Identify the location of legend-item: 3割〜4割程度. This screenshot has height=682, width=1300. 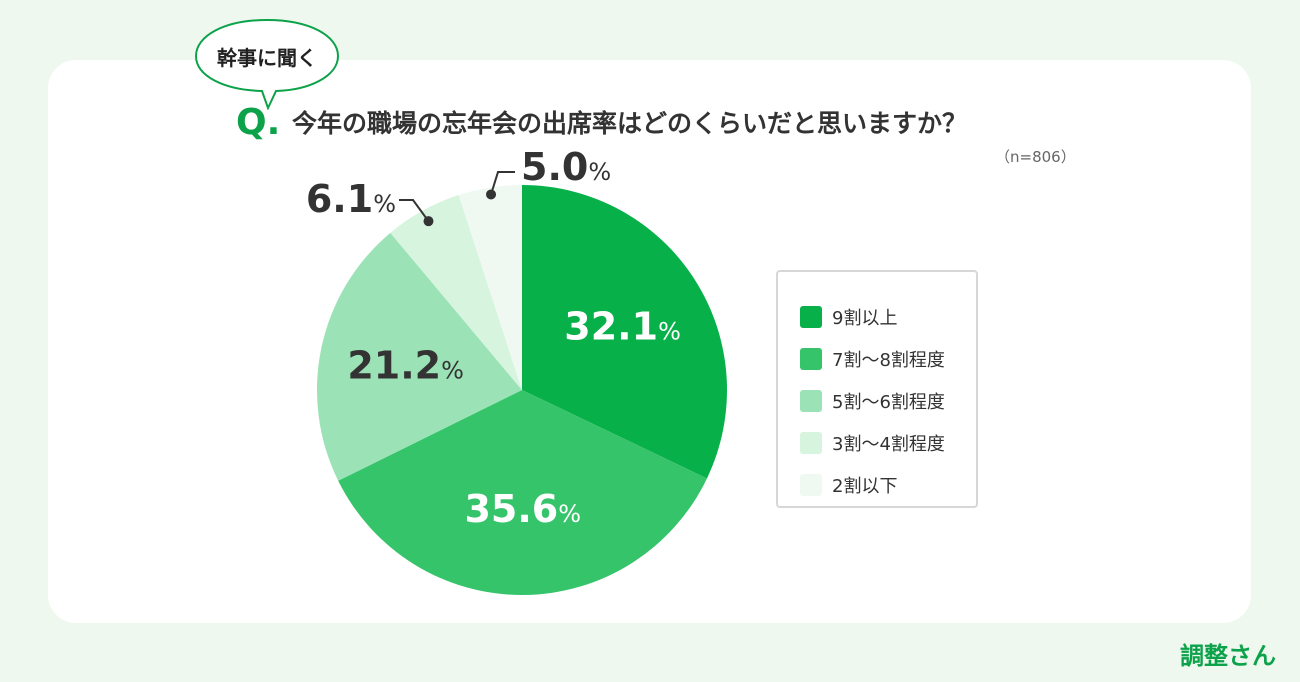
(888, 443).